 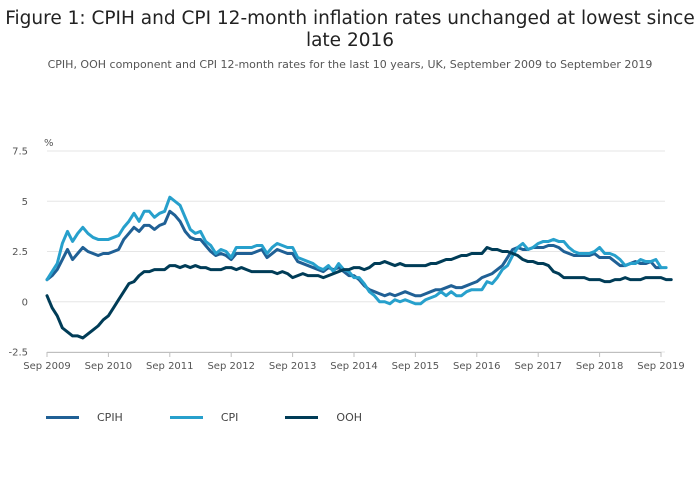 I want to click on x-tick-label: Sep 2014, so click(x=353, y=366).